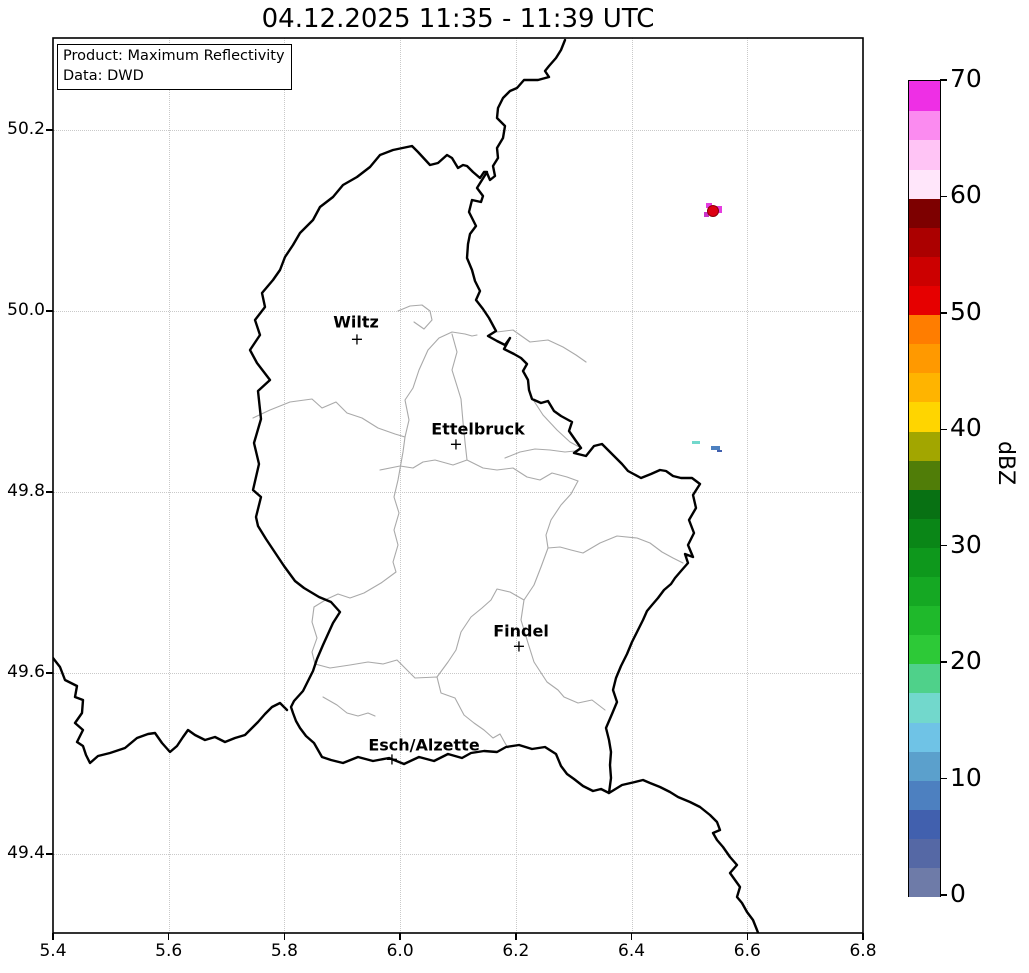  What do you see at coordinates (747, 951) in the screenshot?
I see `x-tick-label: 6.6` at bounding box center [747, 951].